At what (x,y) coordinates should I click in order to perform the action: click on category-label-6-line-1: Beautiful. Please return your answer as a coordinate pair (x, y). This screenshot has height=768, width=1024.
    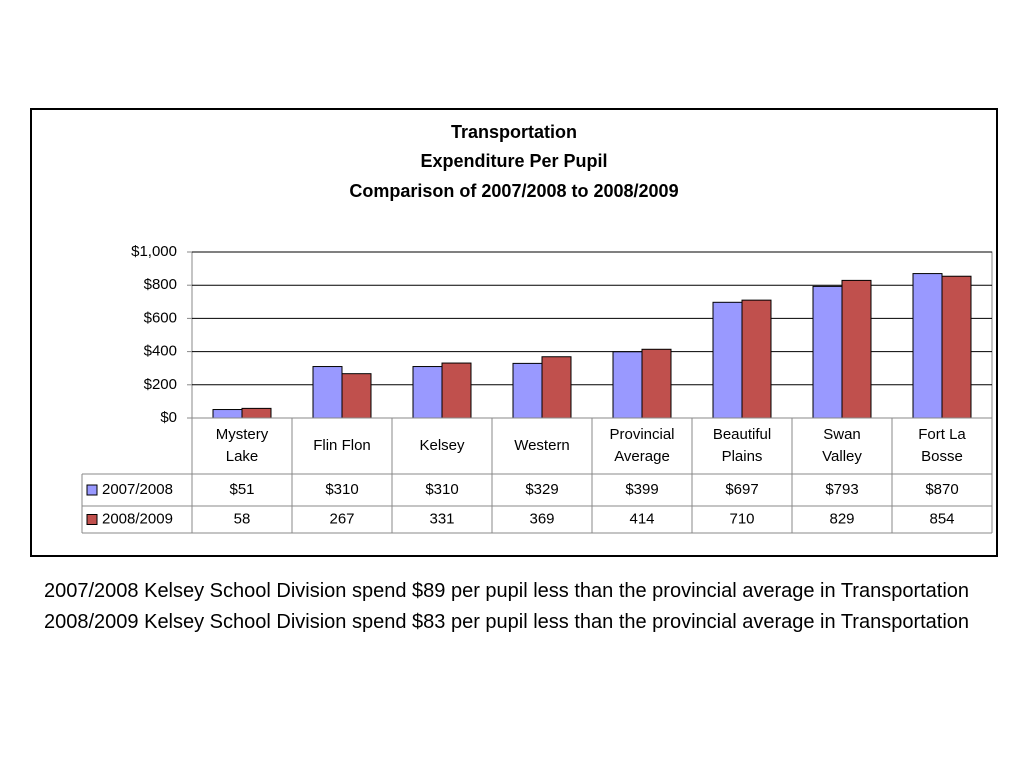
    Looking at the image, I should click on (742, 434).